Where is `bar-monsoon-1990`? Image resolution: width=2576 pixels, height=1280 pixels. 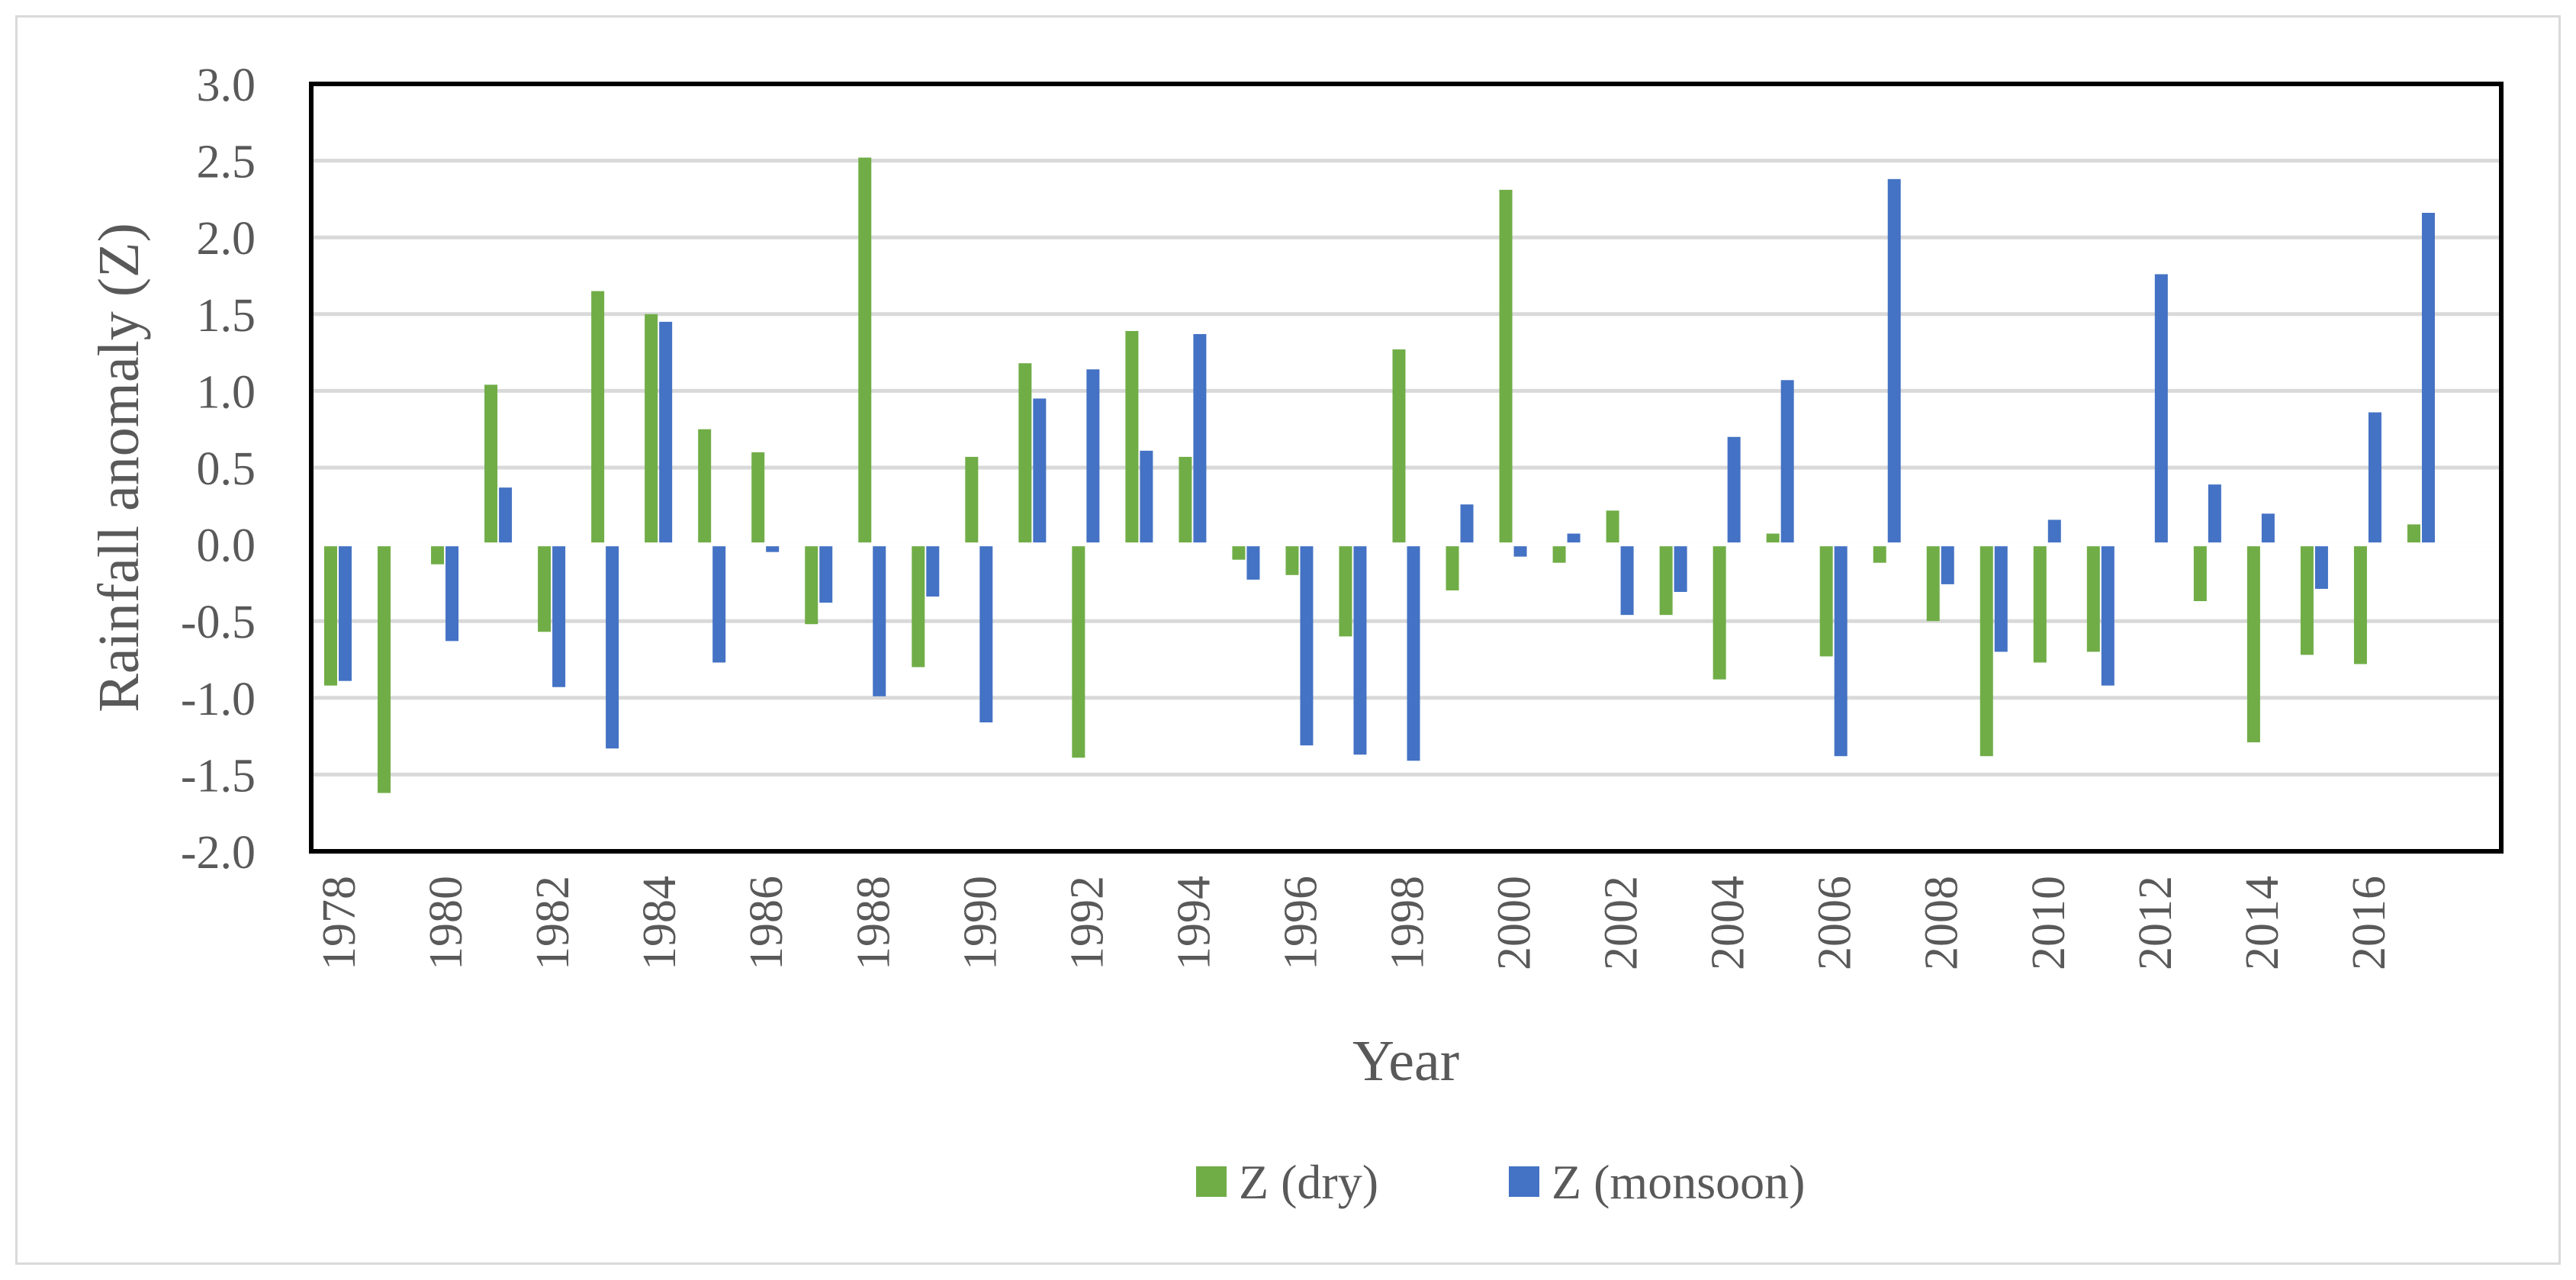
bar-monsoon-1990 is located at coordinates (986, 633).